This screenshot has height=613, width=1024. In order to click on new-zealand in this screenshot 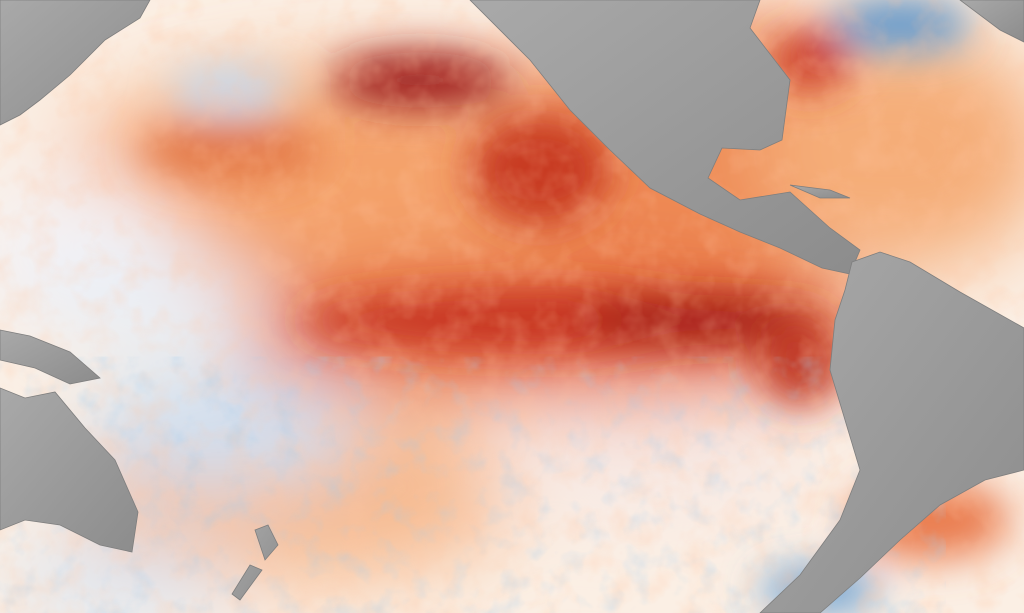, I will do `click(255, 562)`.